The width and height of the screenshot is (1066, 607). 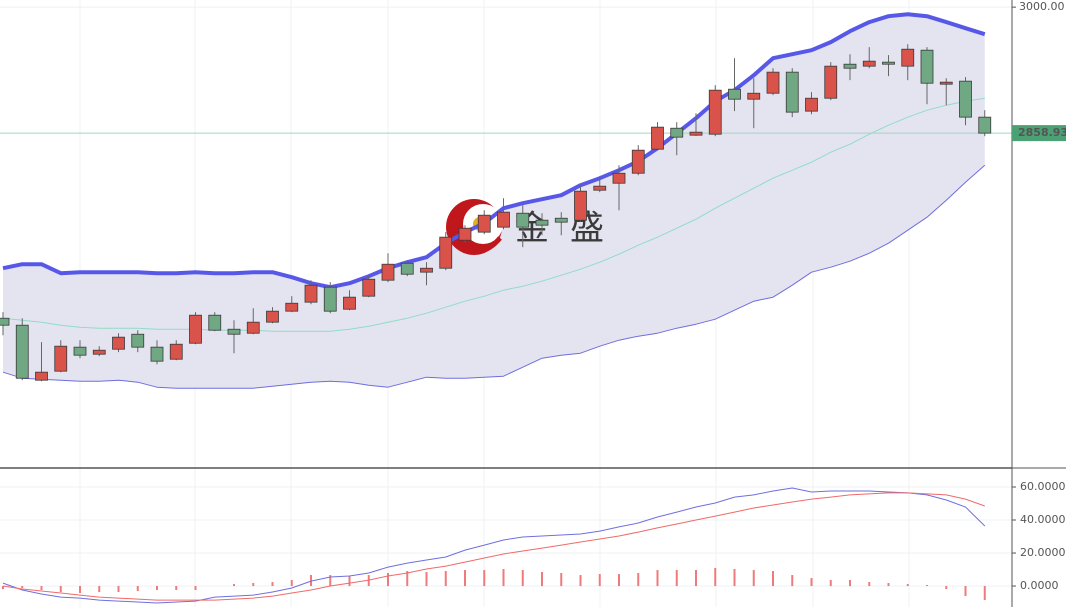 I want to click on y-tick-label: 20.0000, so click(x=1043, y=552).